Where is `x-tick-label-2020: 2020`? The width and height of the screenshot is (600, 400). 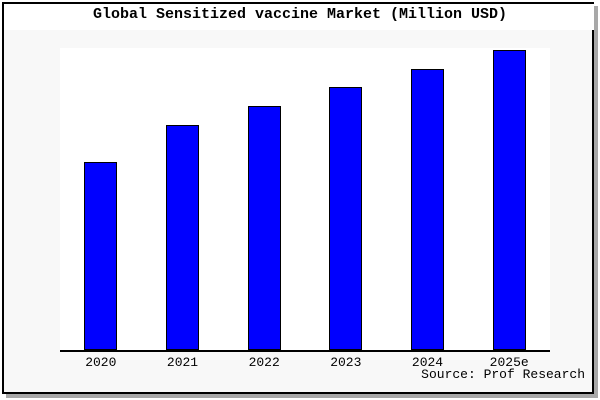
x-tick-label-2020: 2020 is located at coordinates (101, 362).